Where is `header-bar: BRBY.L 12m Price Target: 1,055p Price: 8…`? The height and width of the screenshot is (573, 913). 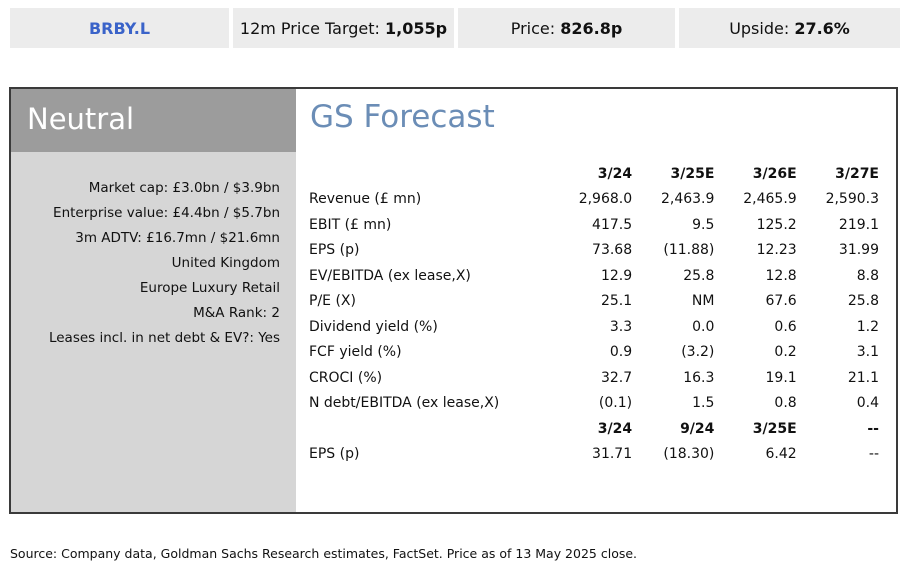 header-bar: BRBY.L 12m Price Target: 1,055p Price: 8… is located at coordinates (455, 28).